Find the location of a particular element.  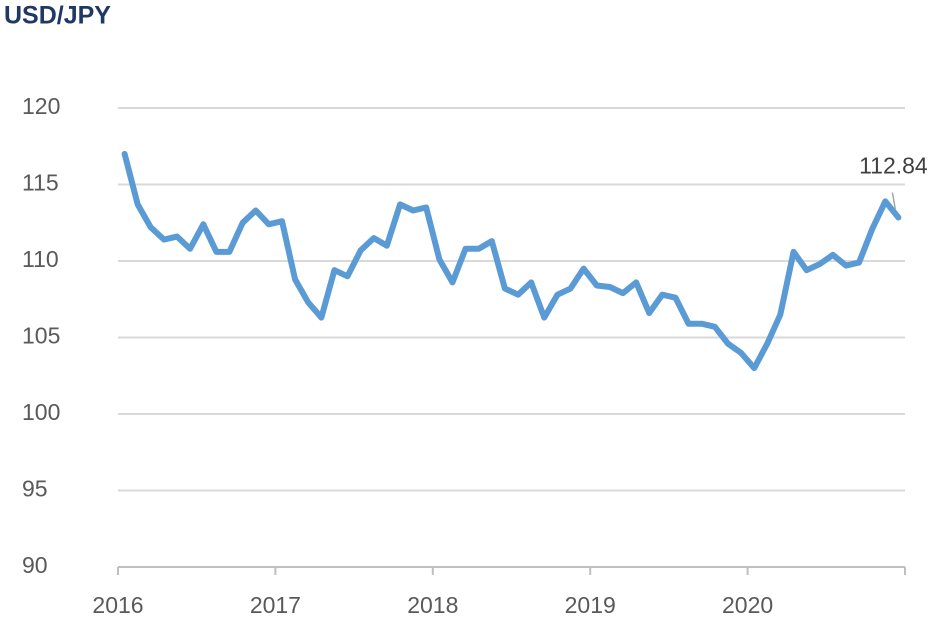

y-tick-label: 95 is located at coordinates (35, 489).